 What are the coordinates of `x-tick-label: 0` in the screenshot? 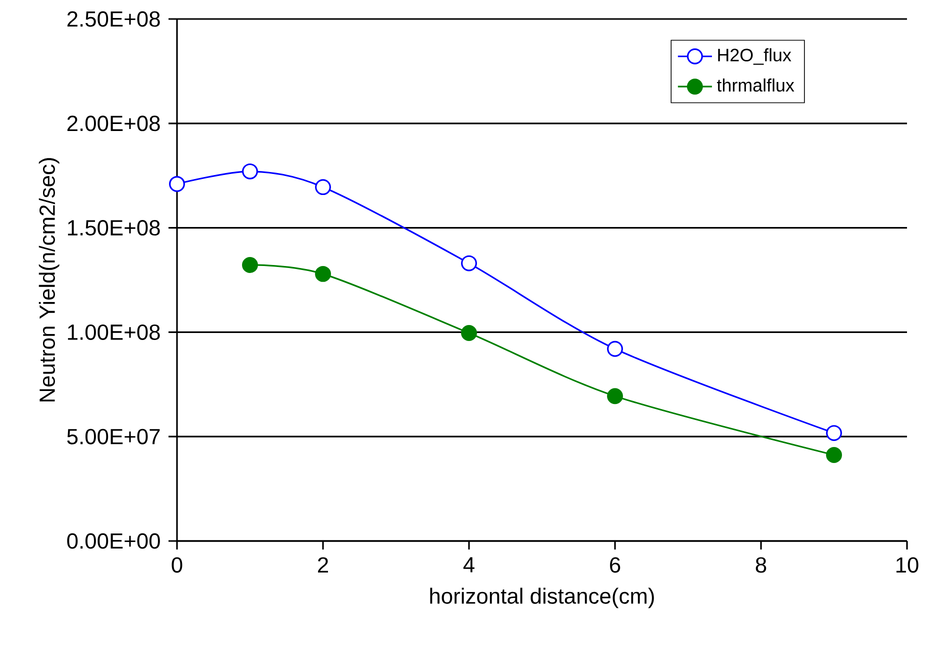 It's located at (177, 565).